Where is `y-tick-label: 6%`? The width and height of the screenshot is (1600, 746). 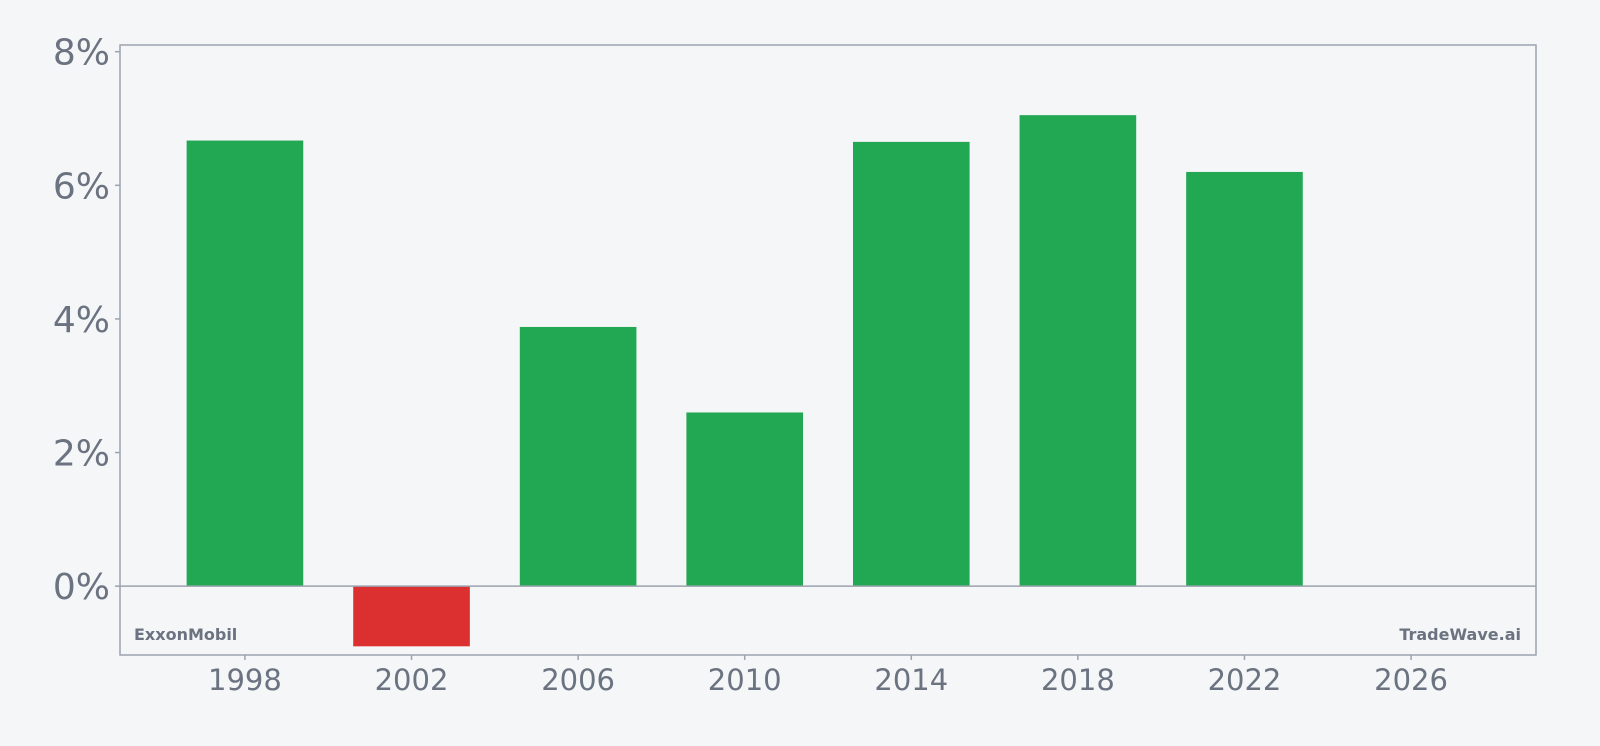 y-tick-label: 6% is located at coordinates (81, 186).